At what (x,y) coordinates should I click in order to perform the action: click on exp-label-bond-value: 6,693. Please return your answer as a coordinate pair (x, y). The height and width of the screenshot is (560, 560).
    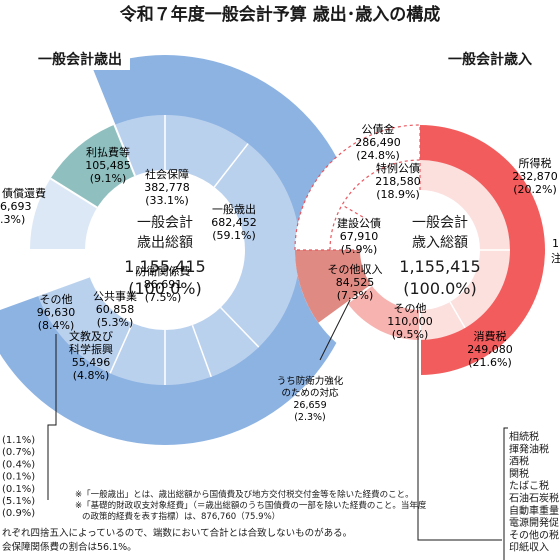
    Looking at the image, I should click on (16, 206).